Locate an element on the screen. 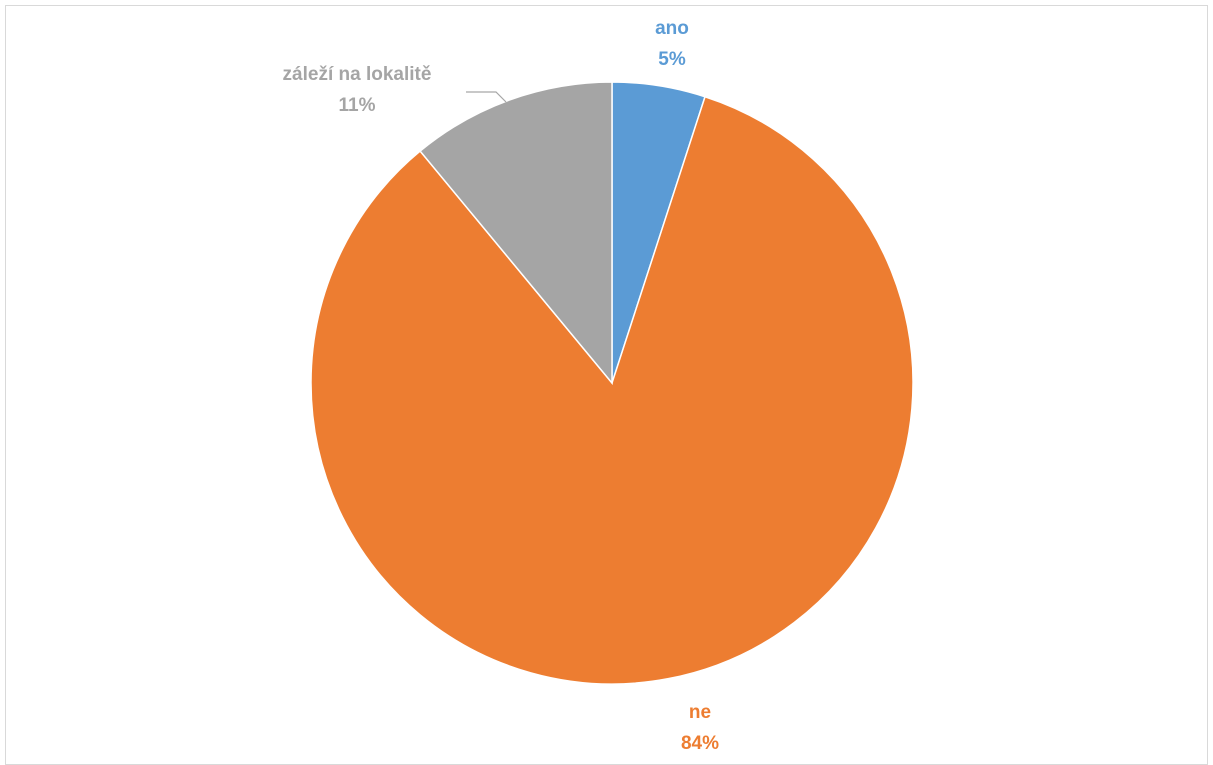 The width and height of the screenshot is (1213, 765). slice-label-1: ano is located at coordinates (672, 28).